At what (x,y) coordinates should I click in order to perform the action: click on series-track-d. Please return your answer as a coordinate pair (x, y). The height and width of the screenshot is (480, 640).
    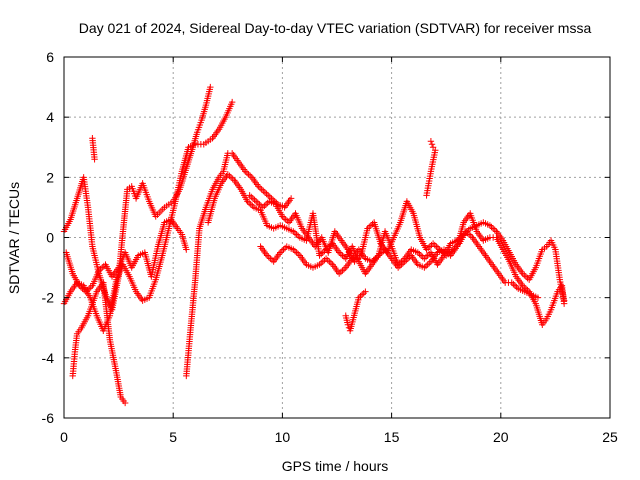
    Looking at the image, I should click on (99, 343).